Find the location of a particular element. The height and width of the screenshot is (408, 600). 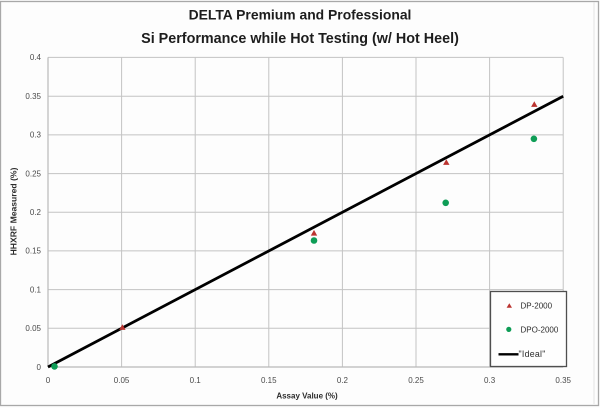

svg-text: 0.4 is located at coordinates (36, 57).